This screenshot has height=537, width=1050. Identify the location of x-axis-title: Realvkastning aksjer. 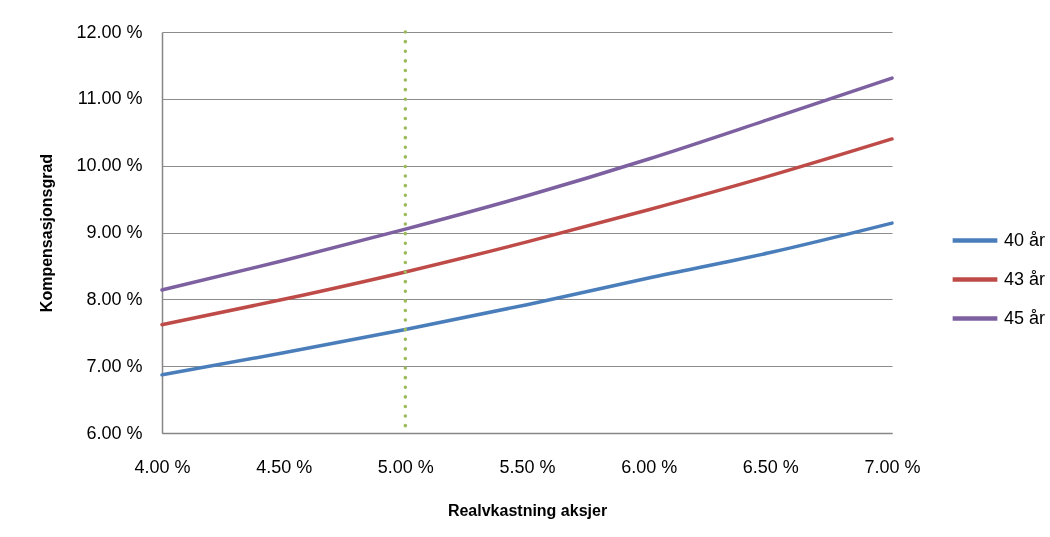
(527, 510).